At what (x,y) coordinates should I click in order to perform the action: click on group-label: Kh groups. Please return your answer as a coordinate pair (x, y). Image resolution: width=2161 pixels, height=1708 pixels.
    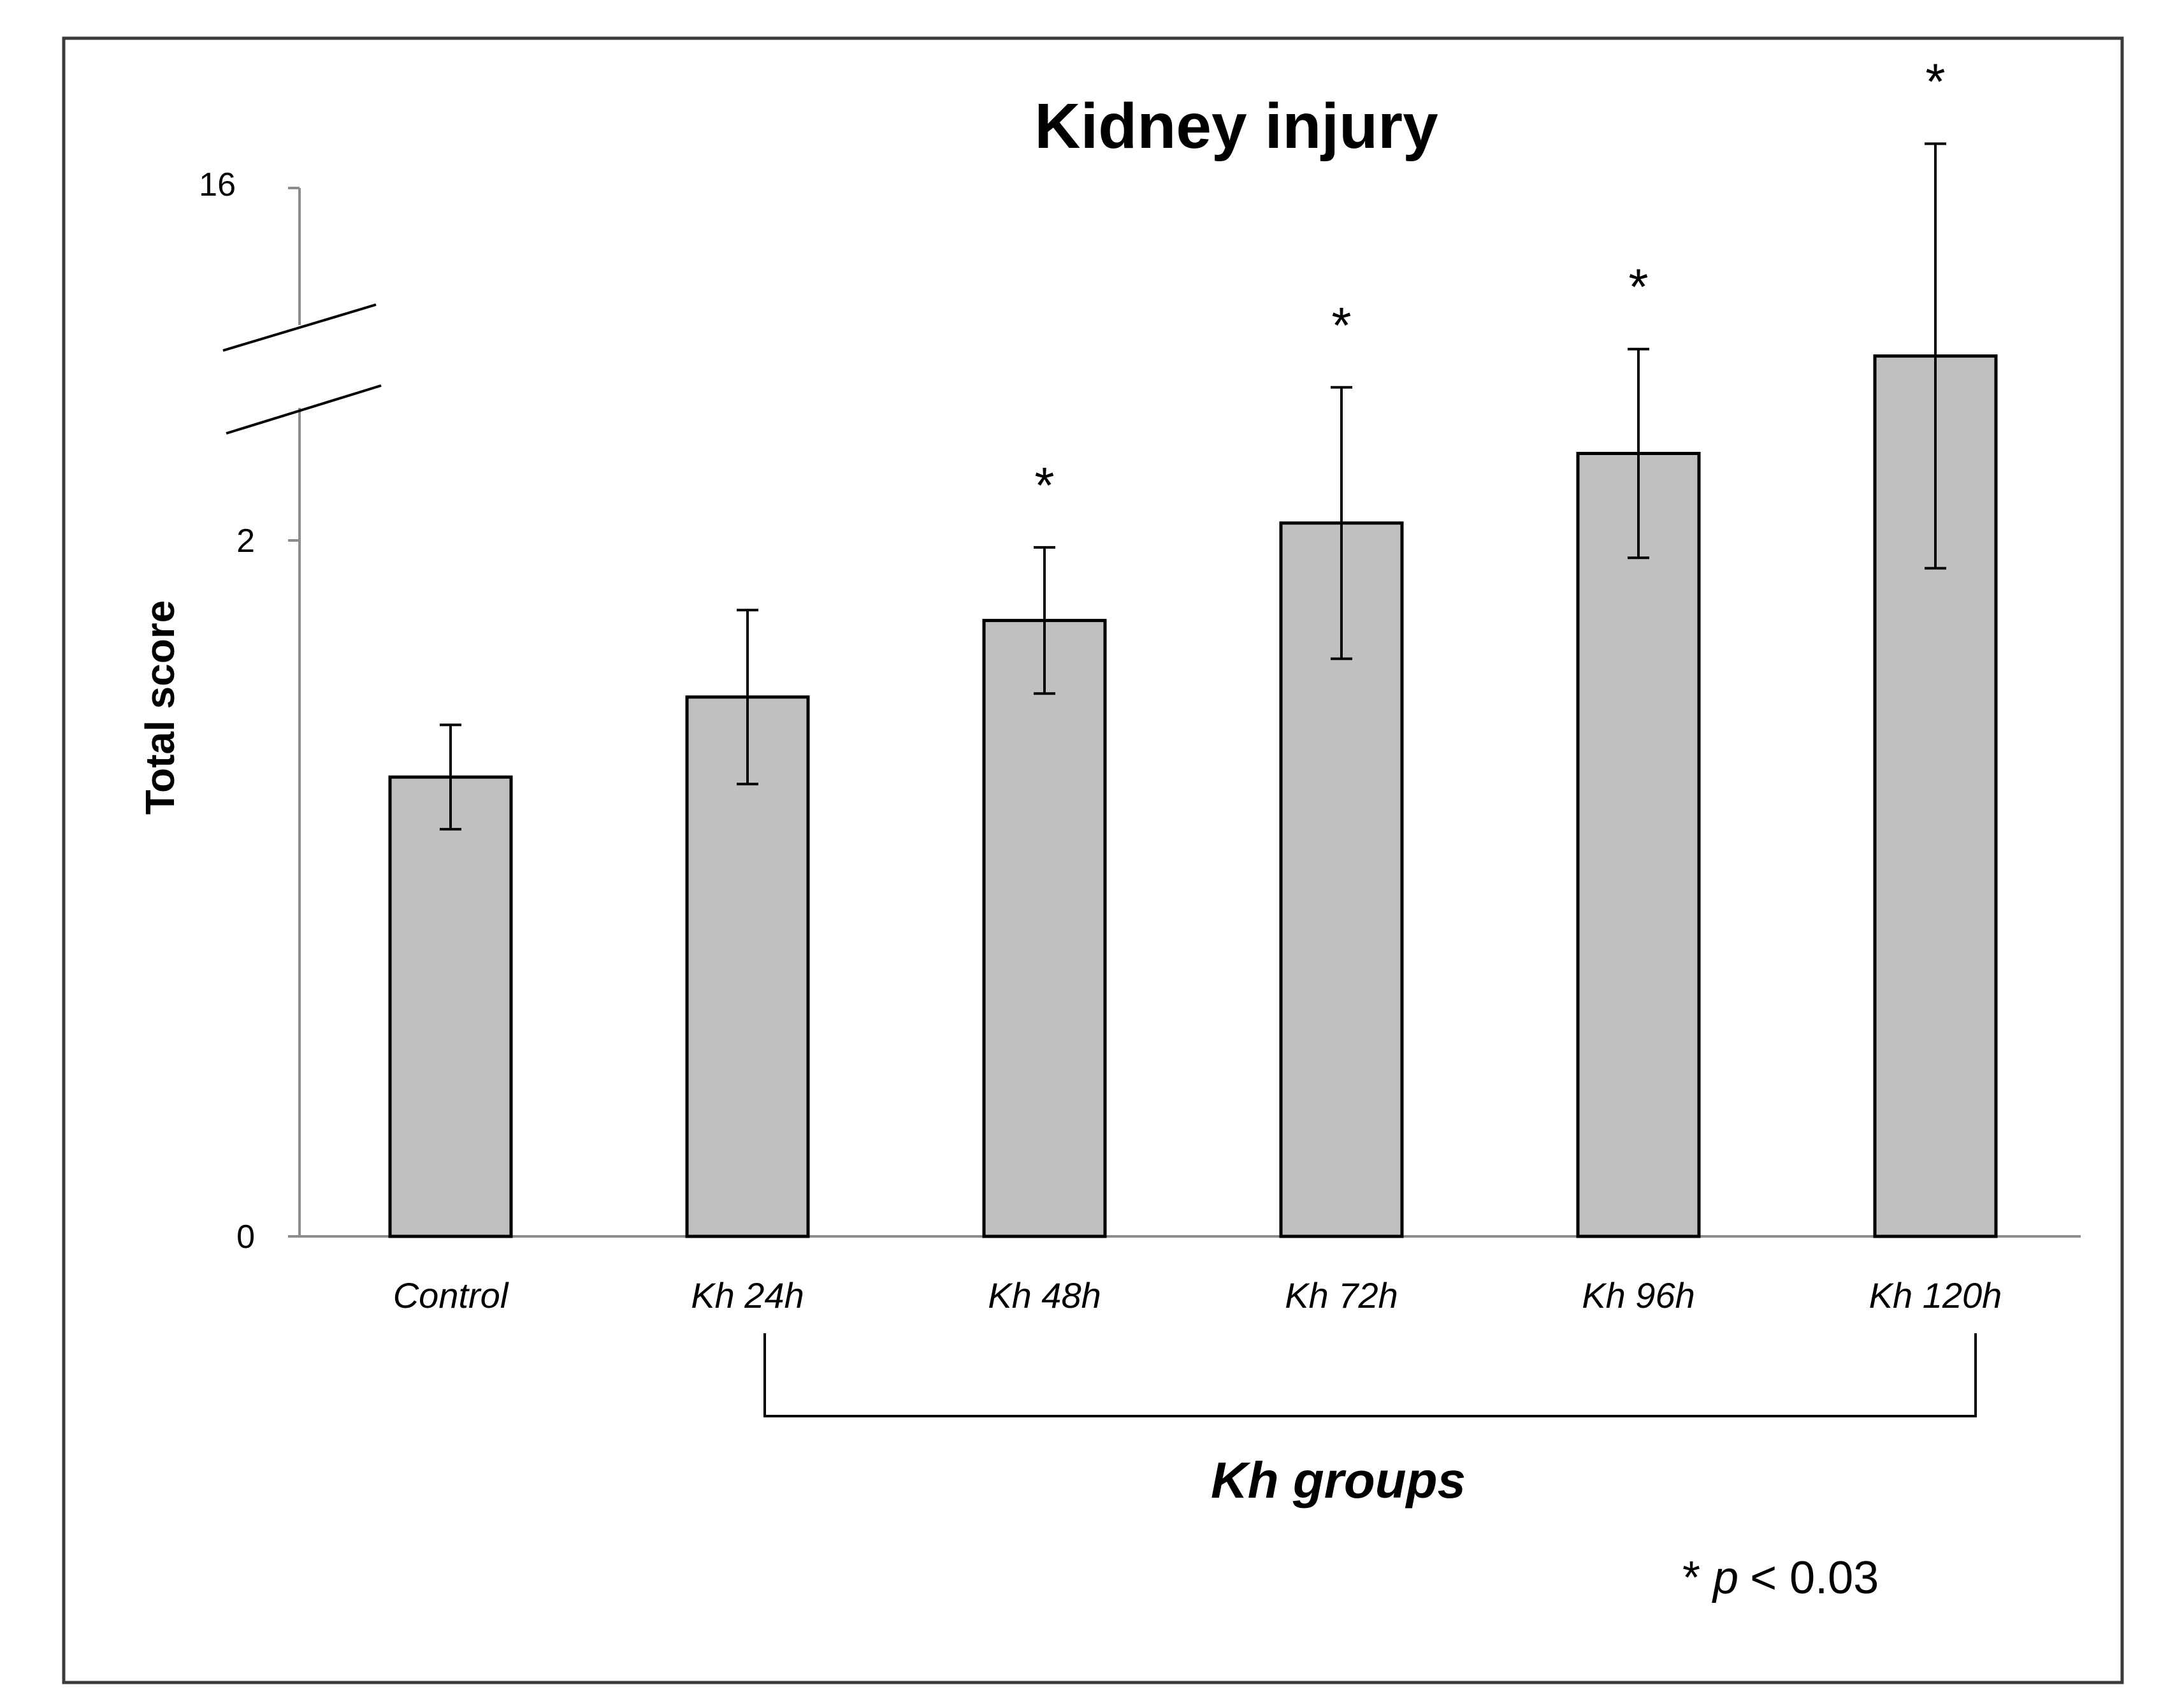
    Looking at the image, I should click on (1338, 1480).